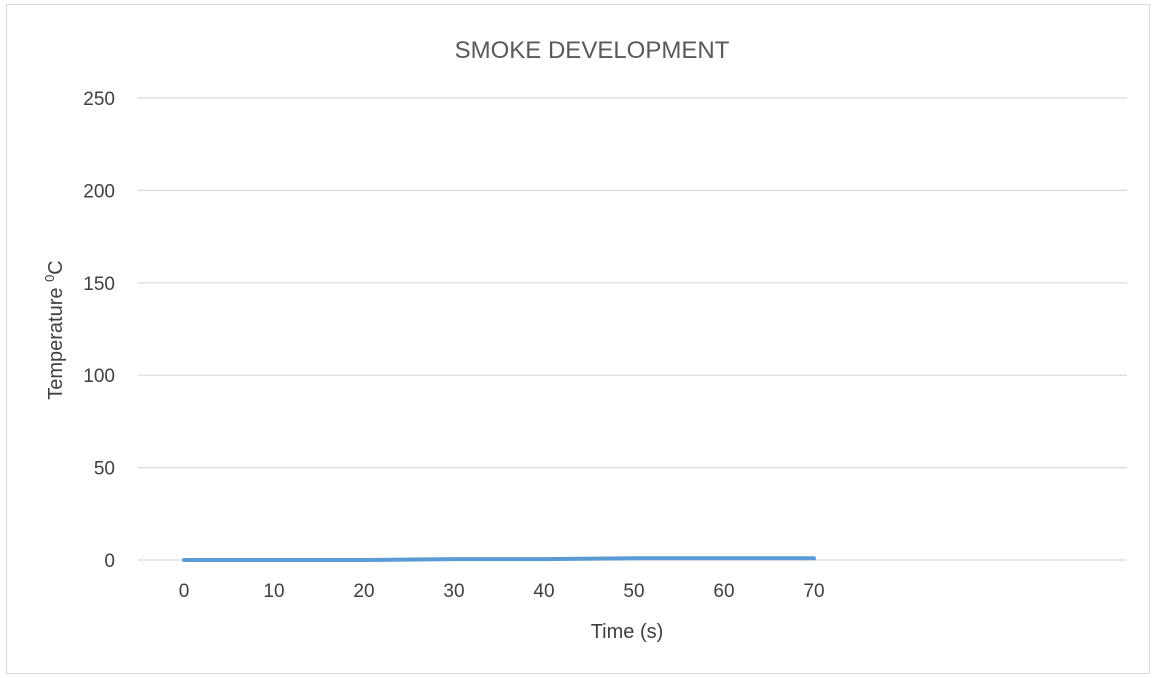  Describe the element at coordinates (99, 284) in the screenshot. I see `y-tick-label: 150` at that location.